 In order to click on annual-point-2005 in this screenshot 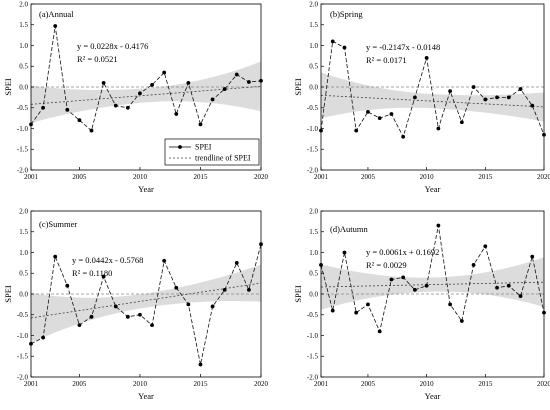, I will do `click(79, 120)`.